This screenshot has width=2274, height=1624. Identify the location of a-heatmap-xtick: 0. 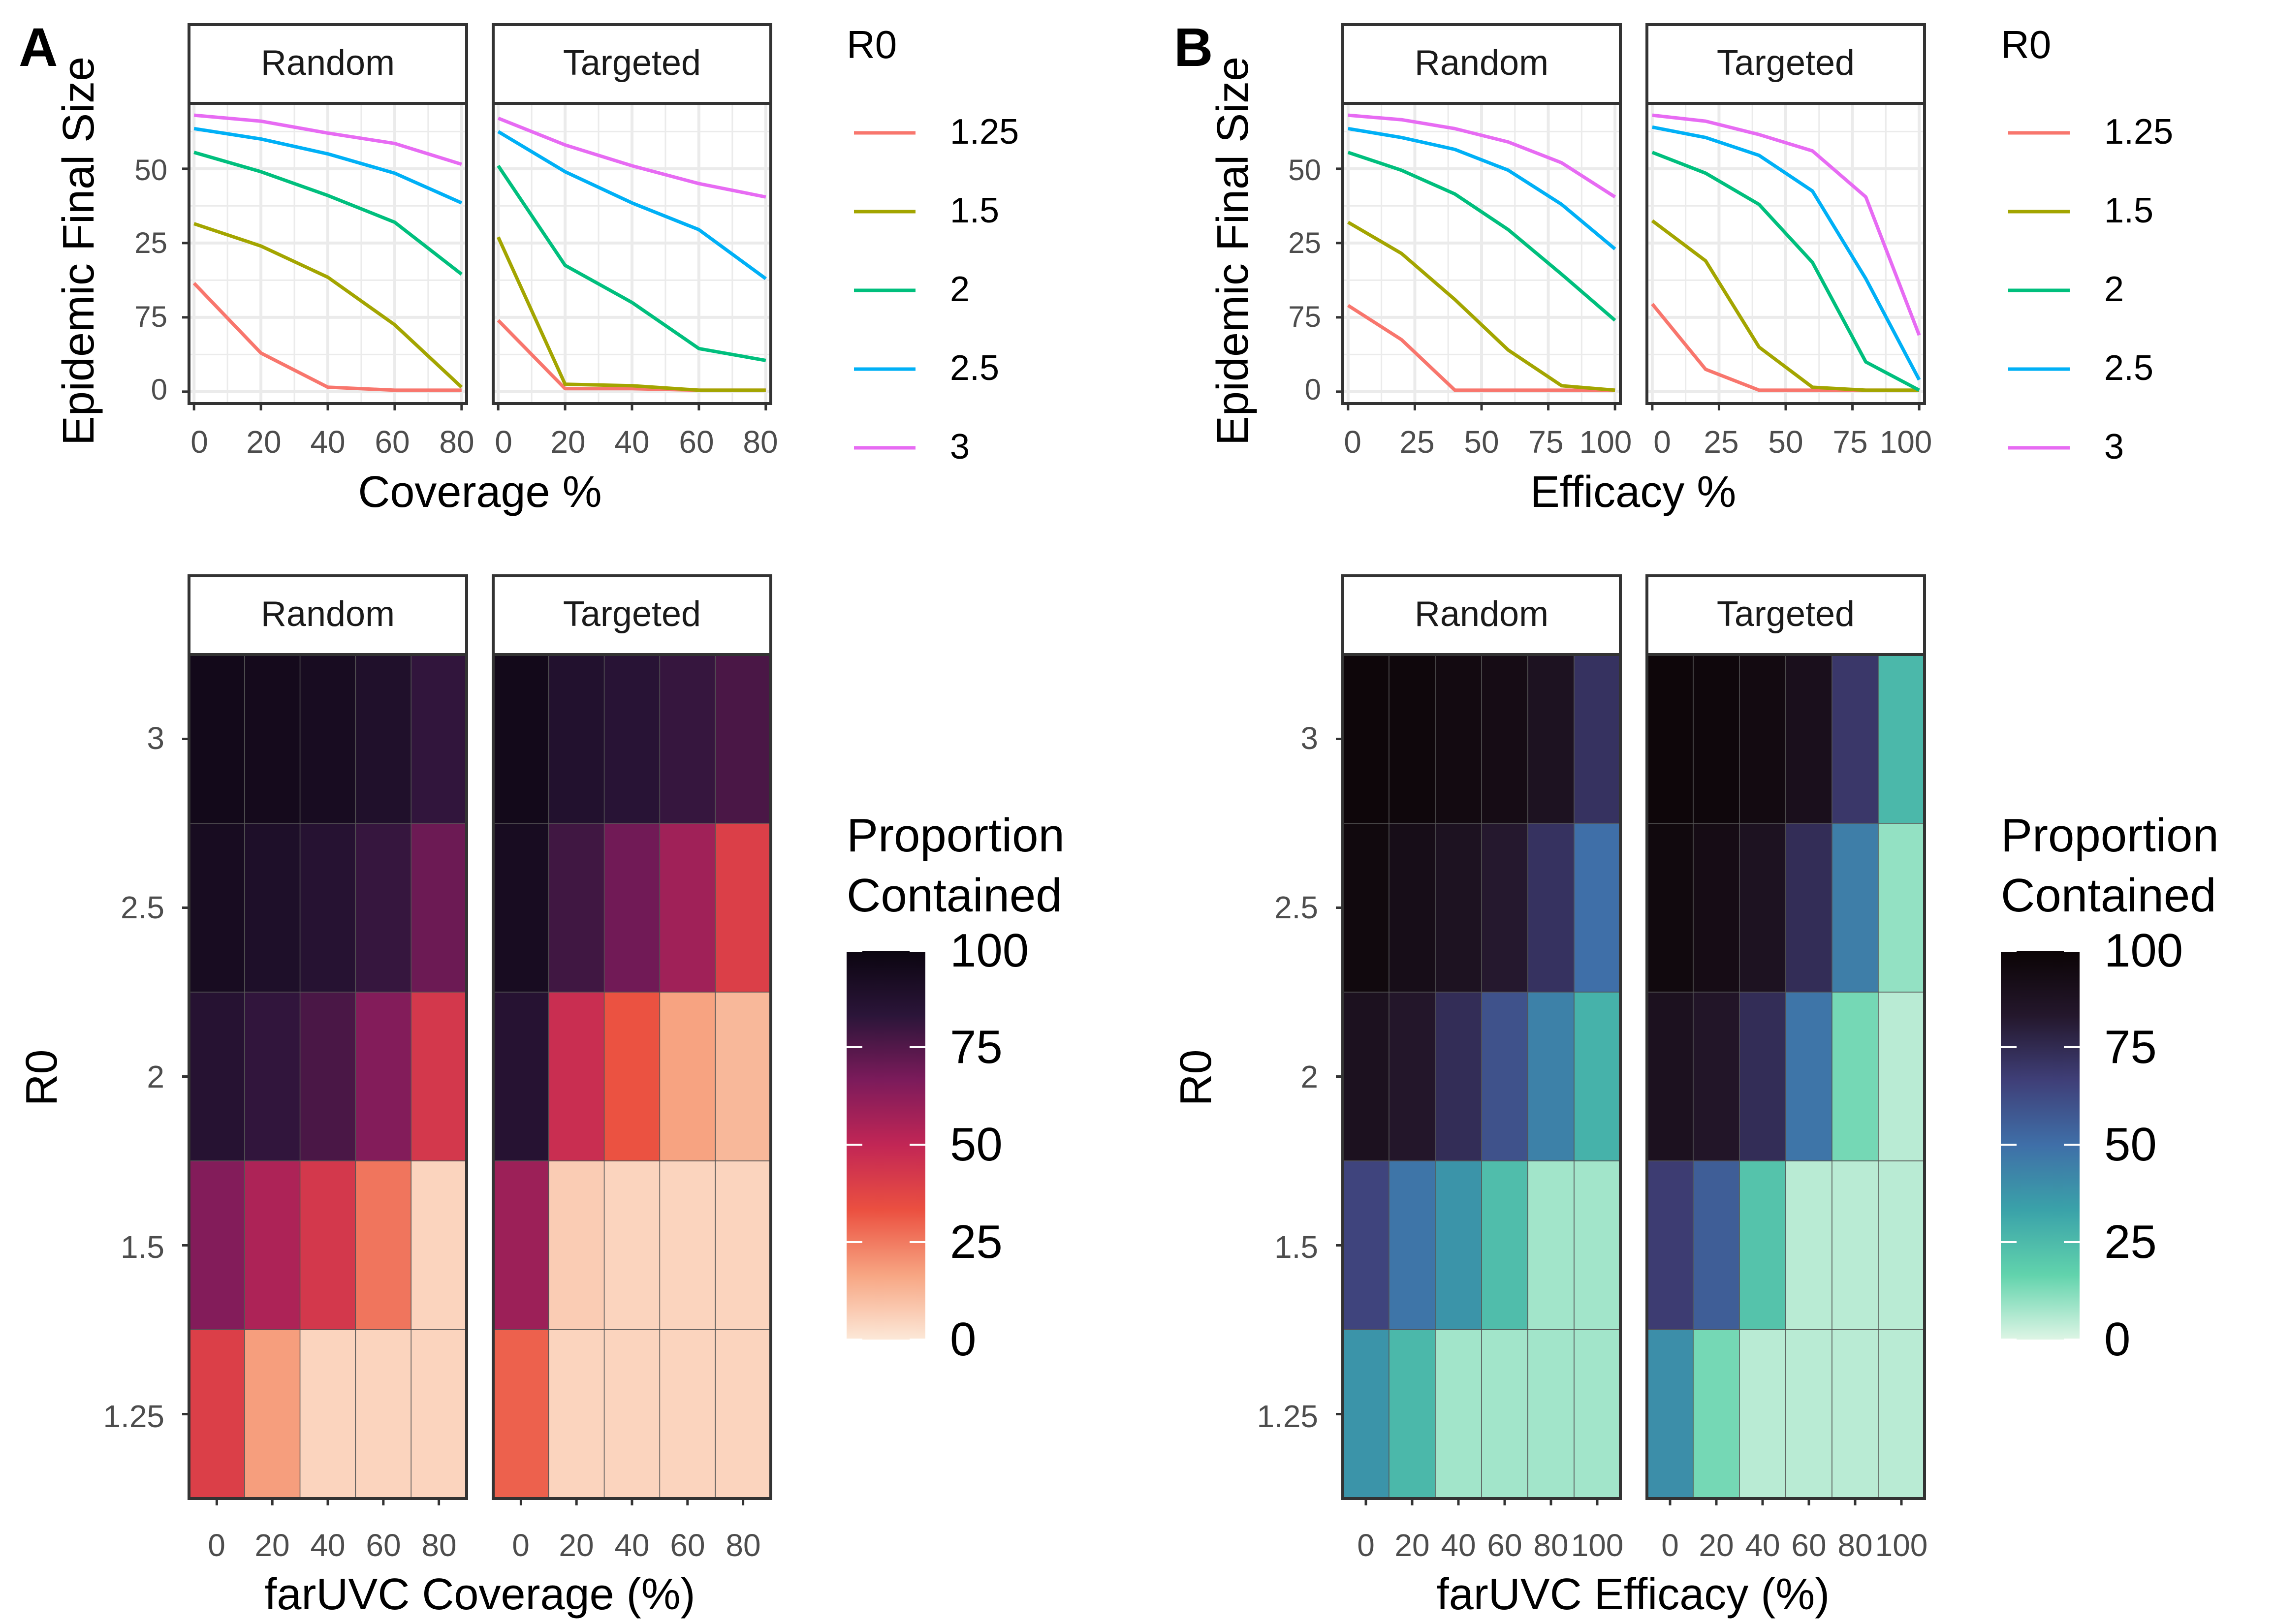
(521, 1545).